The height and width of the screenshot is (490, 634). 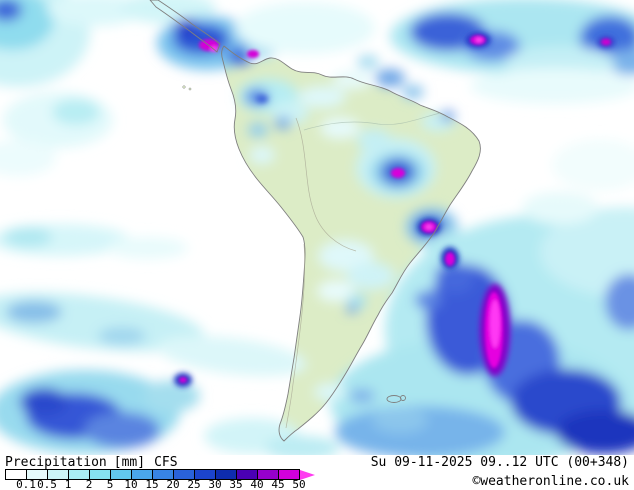 What do you see at coordinates (89, 484) in the screenshot?
I see `colorbar-tick-label: 2` at bounding box center [89, 484].